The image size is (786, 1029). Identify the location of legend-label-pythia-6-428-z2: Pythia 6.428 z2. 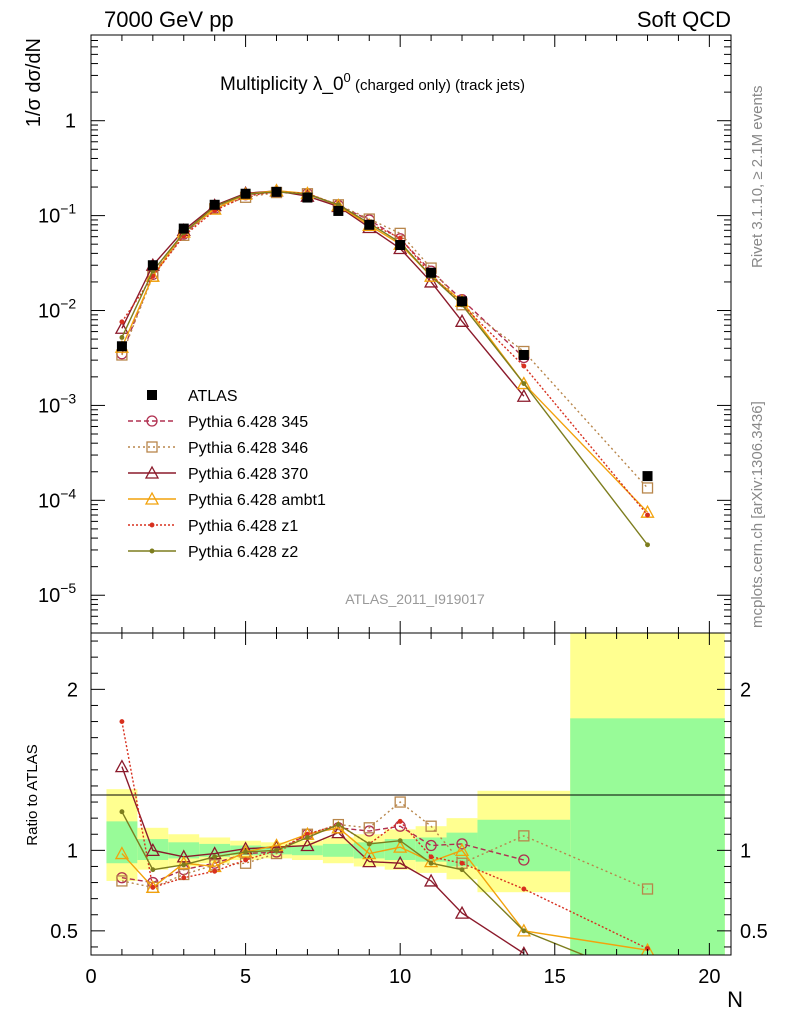
(243, 552).